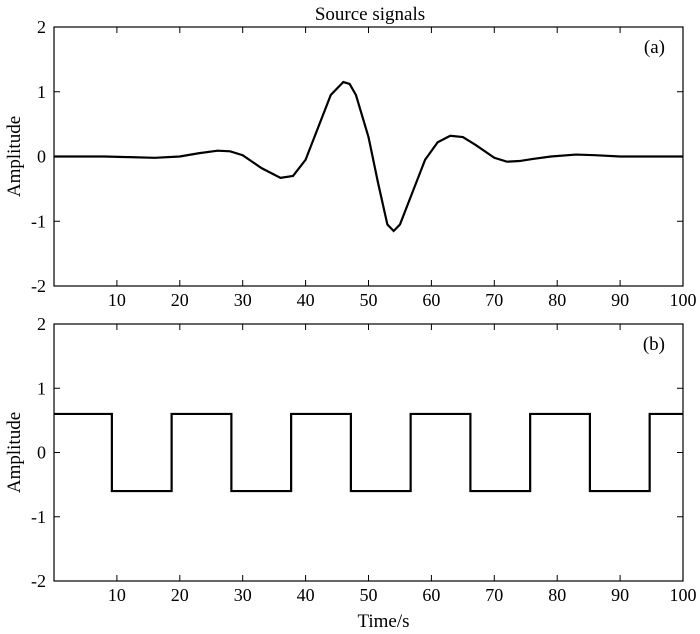  I want to click on panel-b-xtick-label: 90, so click(620, 595).